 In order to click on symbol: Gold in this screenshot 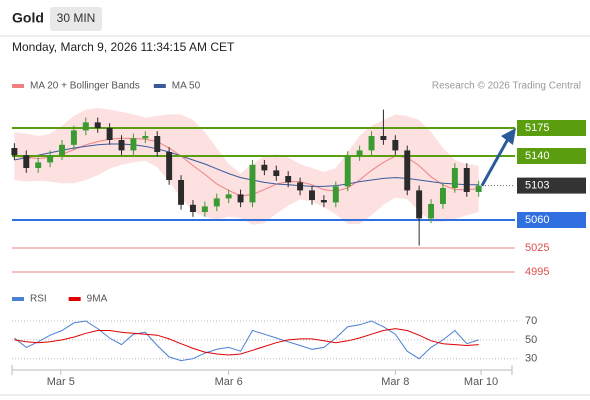, I will do `click(28, 18)`.